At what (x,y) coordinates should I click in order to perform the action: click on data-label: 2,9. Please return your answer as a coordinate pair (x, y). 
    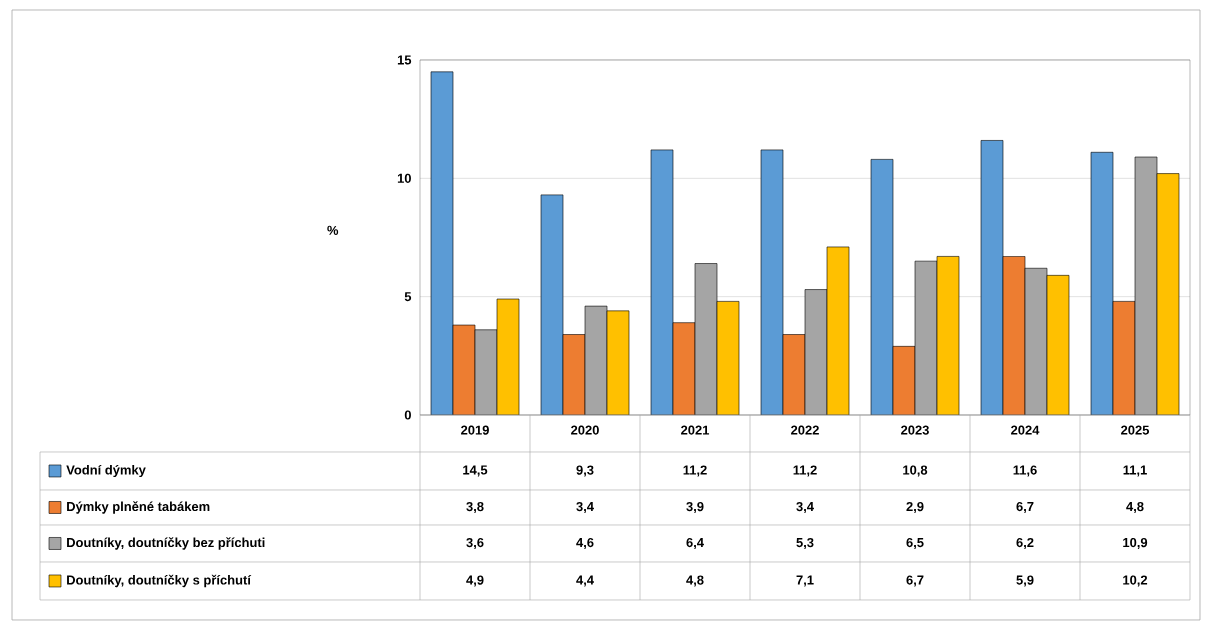
    Looking at the image, I should click on (915, 507).